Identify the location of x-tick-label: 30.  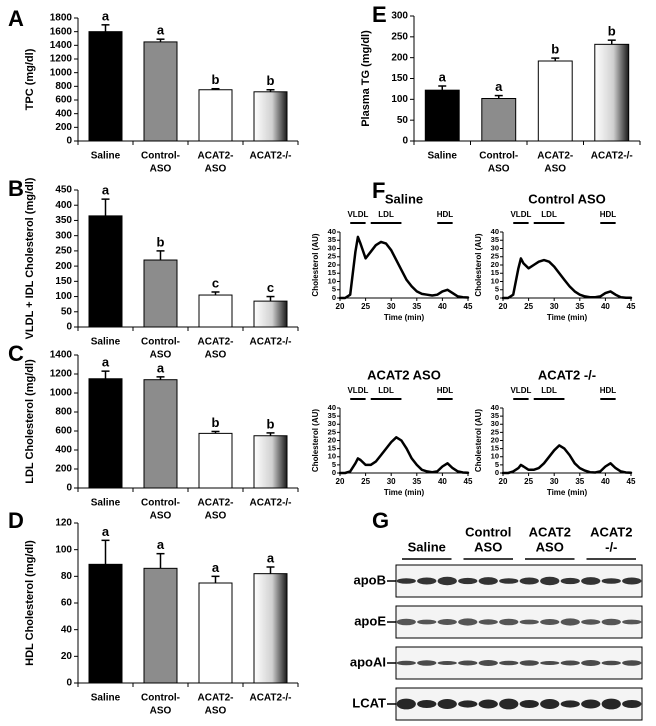
(554, 306).